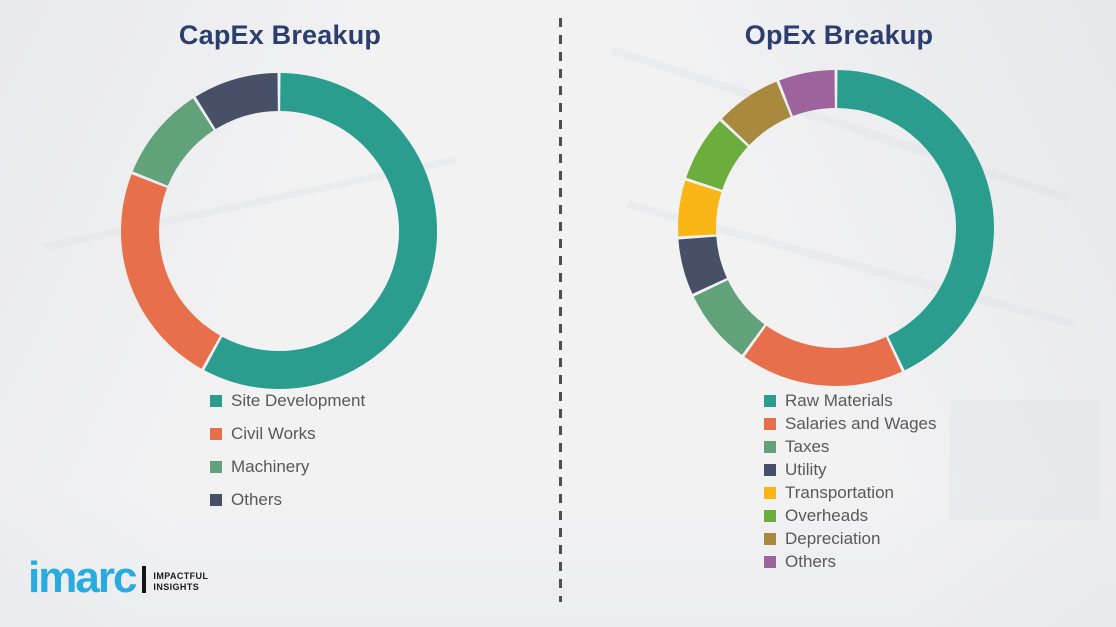 This screenshot has width=1116, height=627. I want to click on legend-item-civil-works: Civil Works, so click(287, 434).